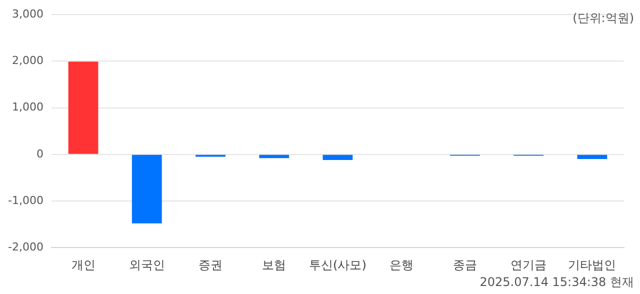 The height and width of the screenshot is (294, 640). Describe the element at coordinates (28, 61) in the screenshot. I see `y-tick-label: 2,000` at that location.